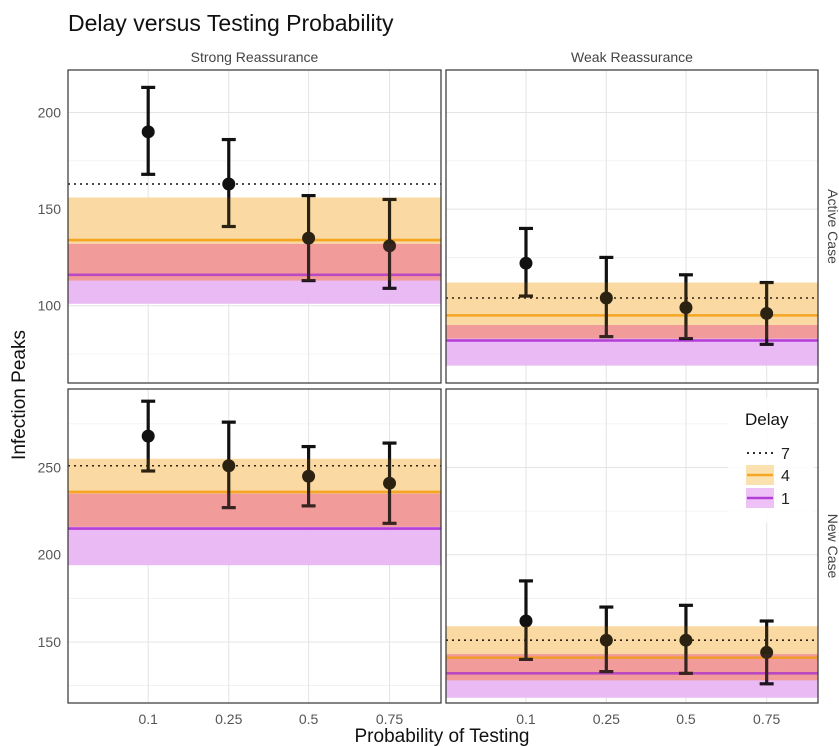 This screenshot has height=746, width=839. Describe the element at coordinates (231, 23) in the screenshot. I see `chart-title: Delay versus Testing Probability` at that location.